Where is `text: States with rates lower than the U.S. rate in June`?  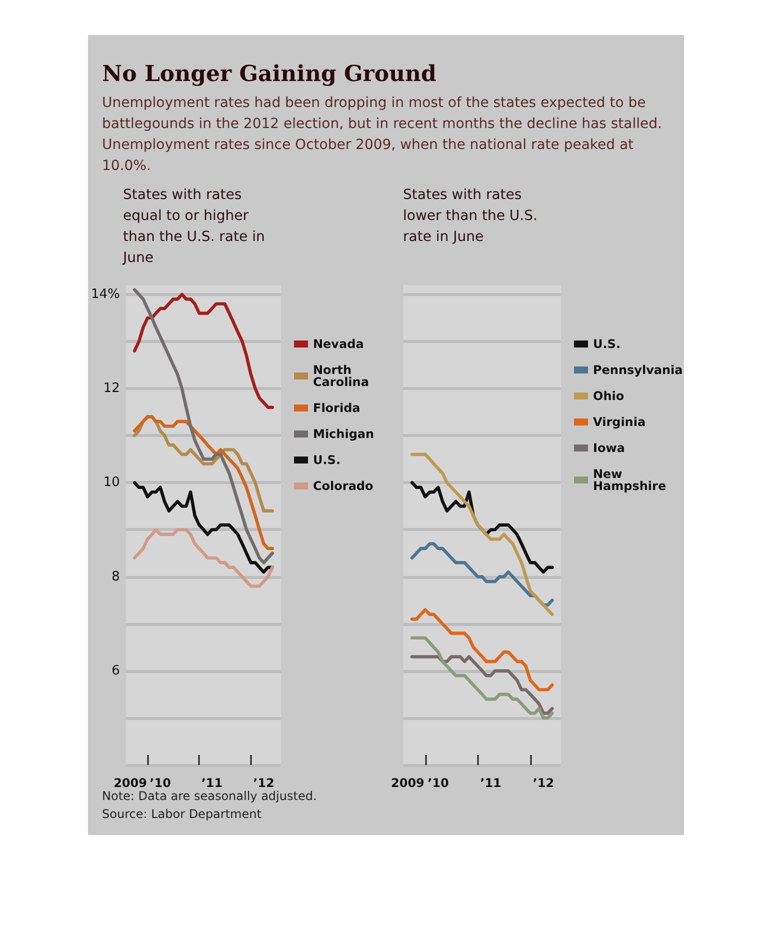
text: States with rates lower than the U.S. rate in June is located at coordinates (470, 216).